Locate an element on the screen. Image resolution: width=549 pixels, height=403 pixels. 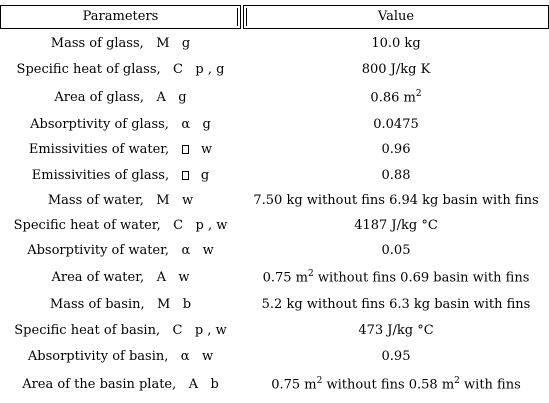
value-cell: 0.88 is located at coordinates (396, 175).